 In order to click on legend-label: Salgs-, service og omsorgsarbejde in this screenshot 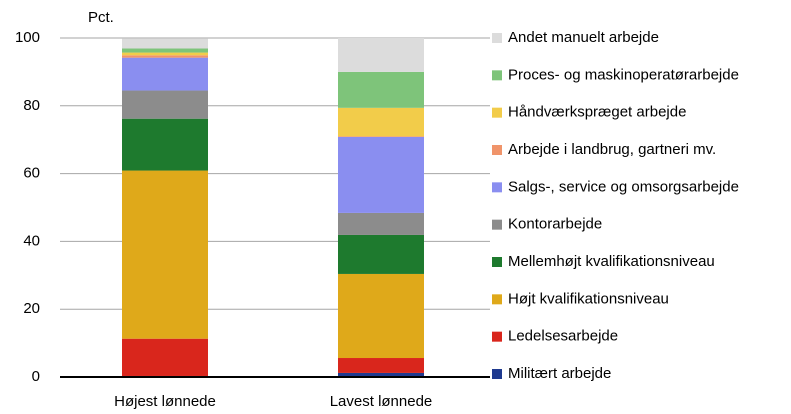, I will do `click(623, 186)`.